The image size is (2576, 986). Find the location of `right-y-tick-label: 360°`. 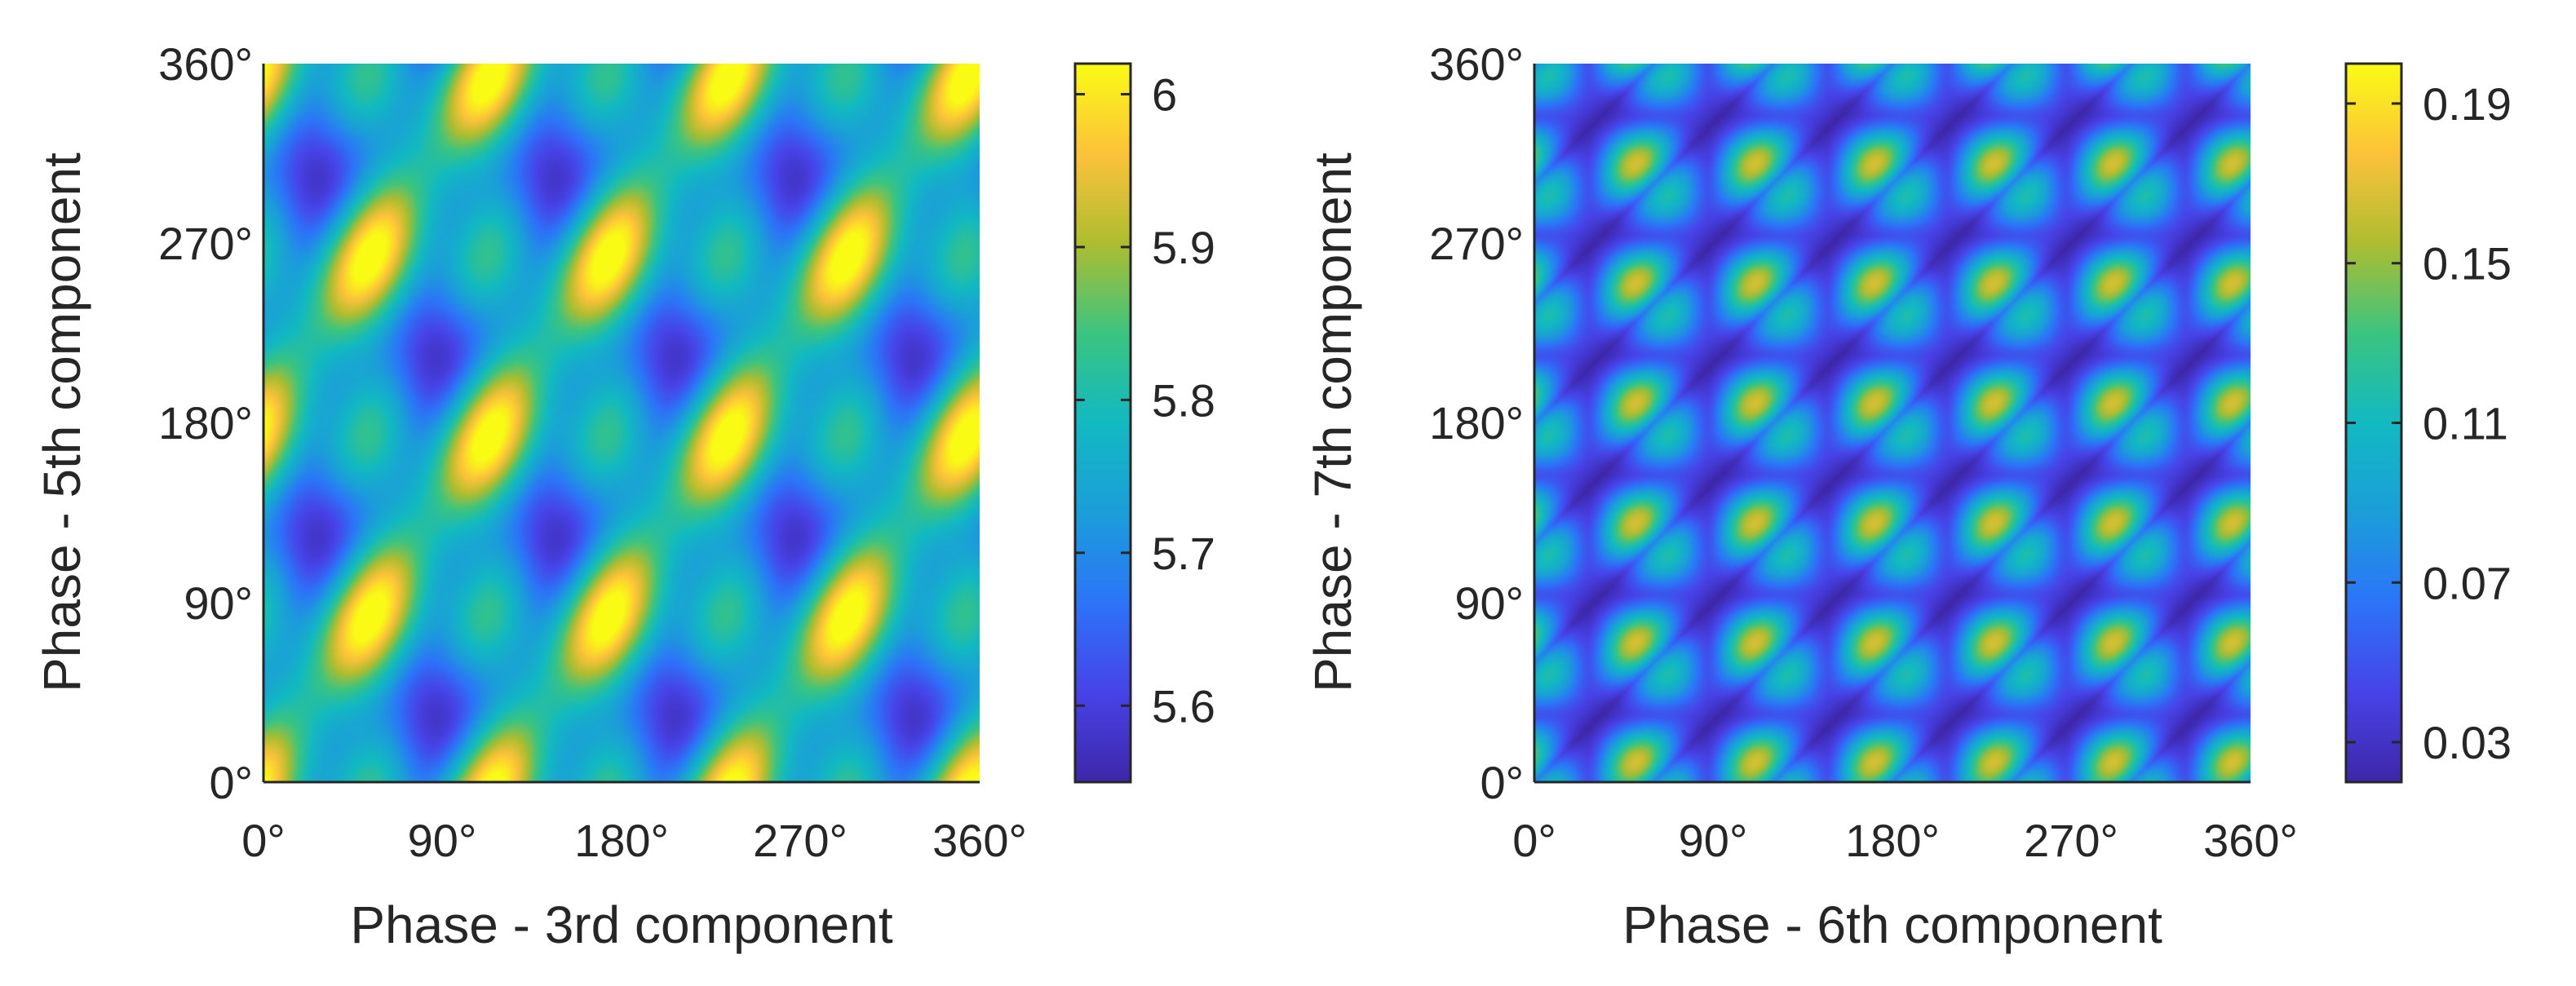

right-y-tick-label: 360° is located at coordinates (1476, 64).